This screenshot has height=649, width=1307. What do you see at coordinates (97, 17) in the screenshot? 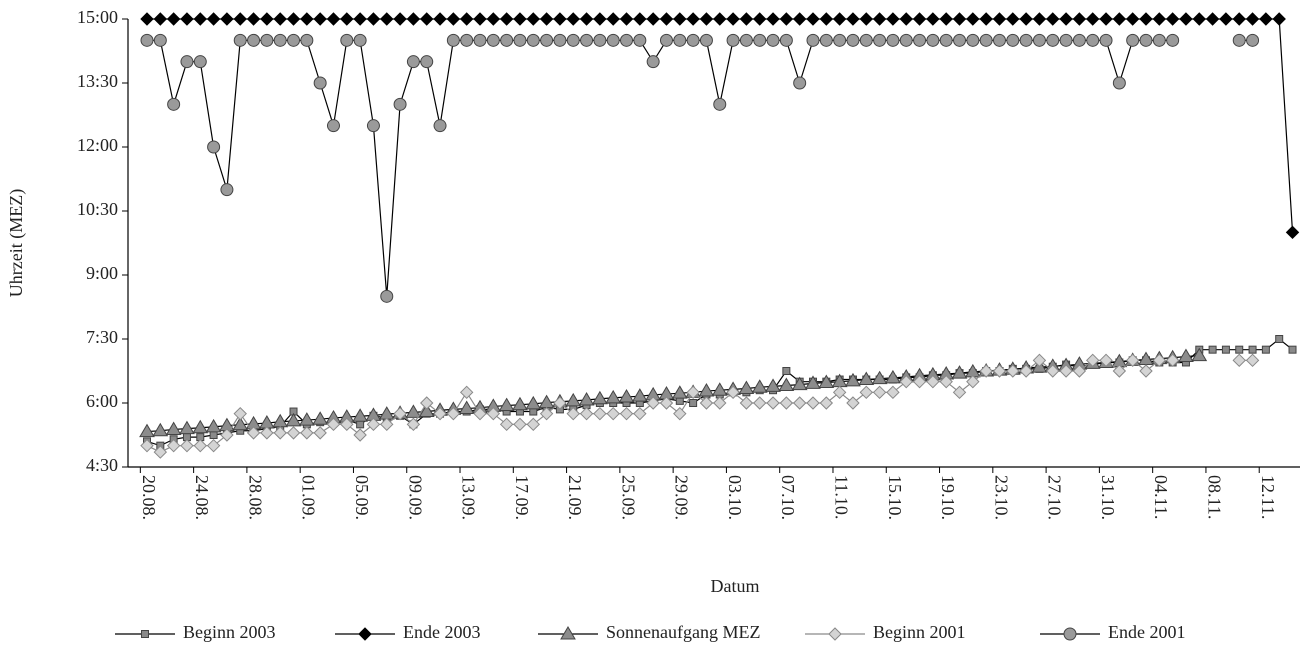
I see `y-tick-label: 15:00` at bounding box center [97, 17].